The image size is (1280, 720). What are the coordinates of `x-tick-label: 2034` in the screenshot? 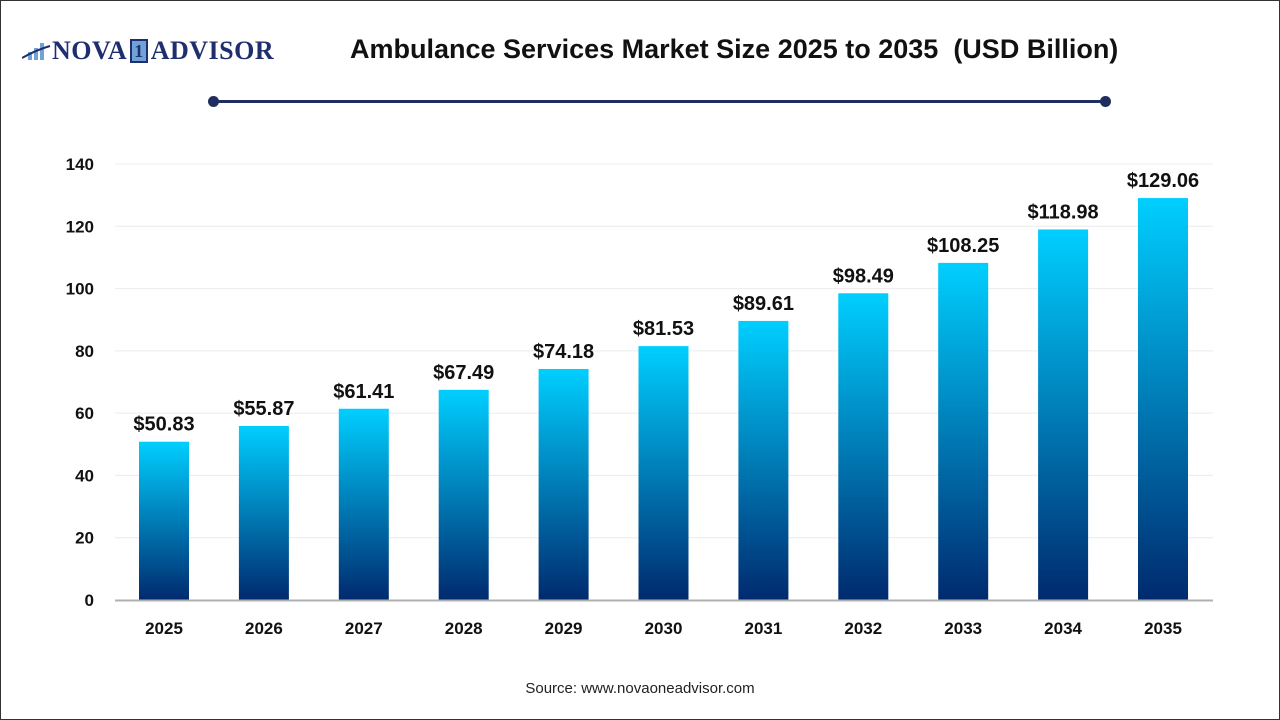 It's located at (1063, 628).